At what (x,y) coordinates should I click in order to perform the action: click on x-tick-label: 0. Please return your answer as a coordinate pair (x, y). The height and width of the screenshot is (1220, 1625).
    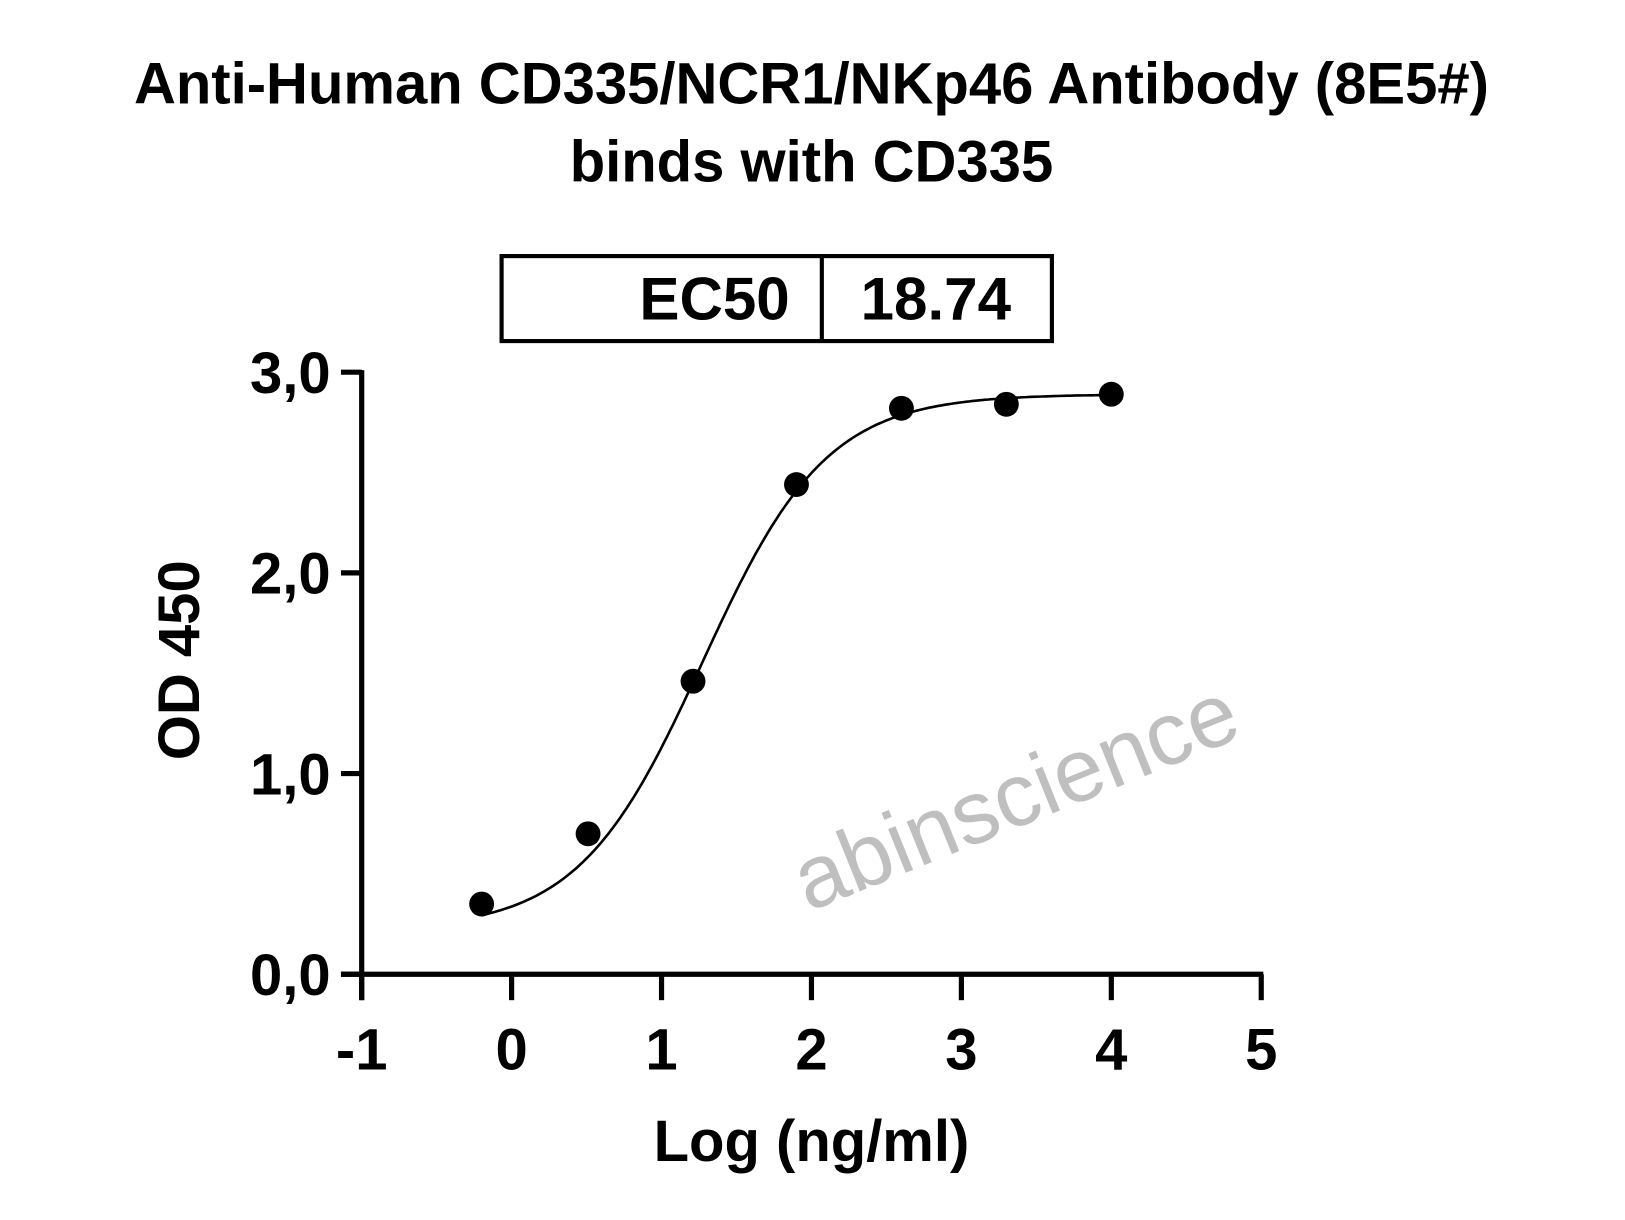
    Looking at the image, I should click on (511, 1050).